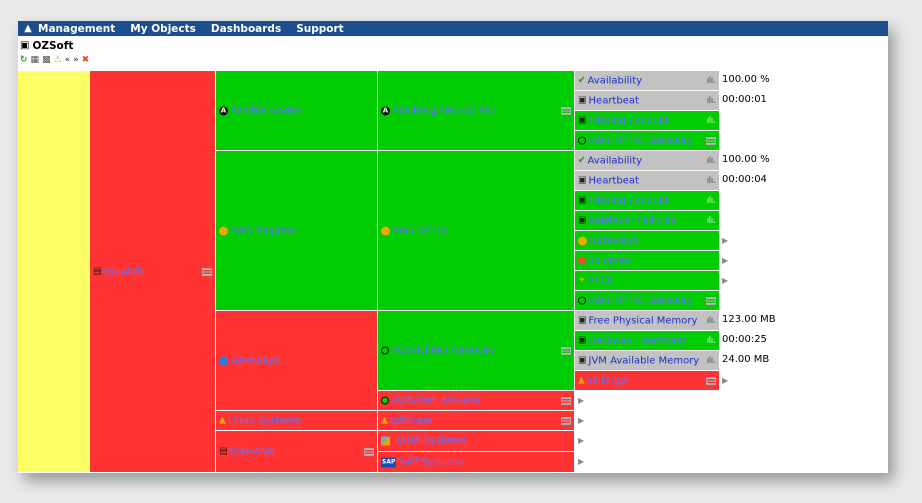  Describe the element at coordinates (163, 28) in the screenshot. I see `menu-my-objects: My Objects` at that location.